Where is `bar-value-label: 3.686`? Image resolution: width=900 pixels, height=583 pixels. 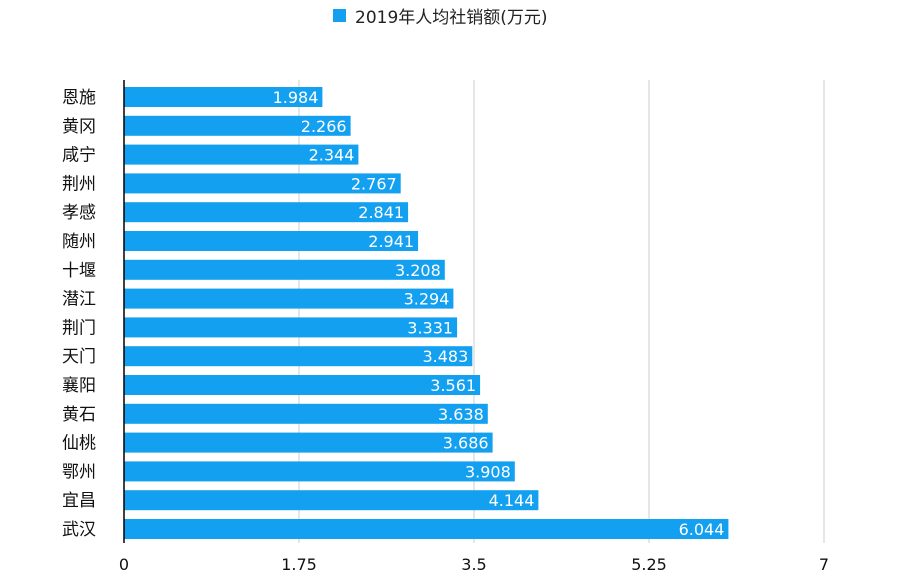
bar-value-label: 3.686 is located at coordinates (466, 443).